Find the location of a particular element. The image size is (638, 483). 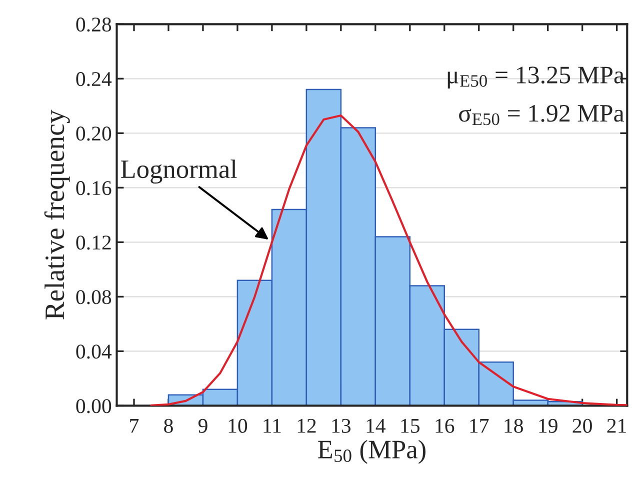

x-tick-label: 14 is located at coordinates (376, 425).